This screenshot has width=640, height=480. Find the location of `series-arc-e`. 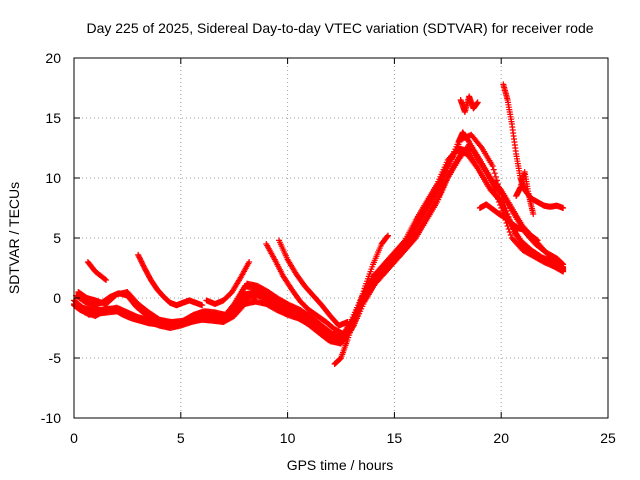

series-arc-e is located at coordinates (313, 283).